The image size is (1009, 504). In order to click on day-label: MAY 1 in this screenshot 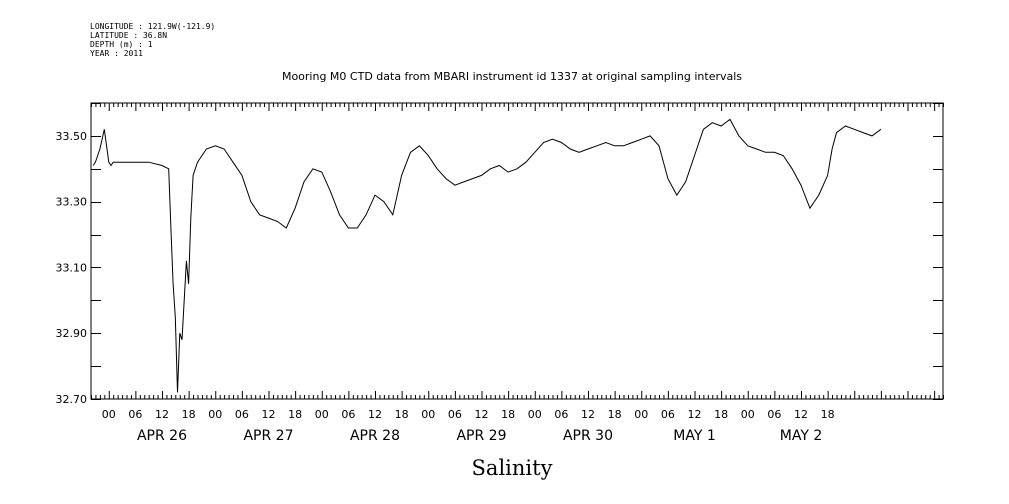, I will do `click(694, 436)`.